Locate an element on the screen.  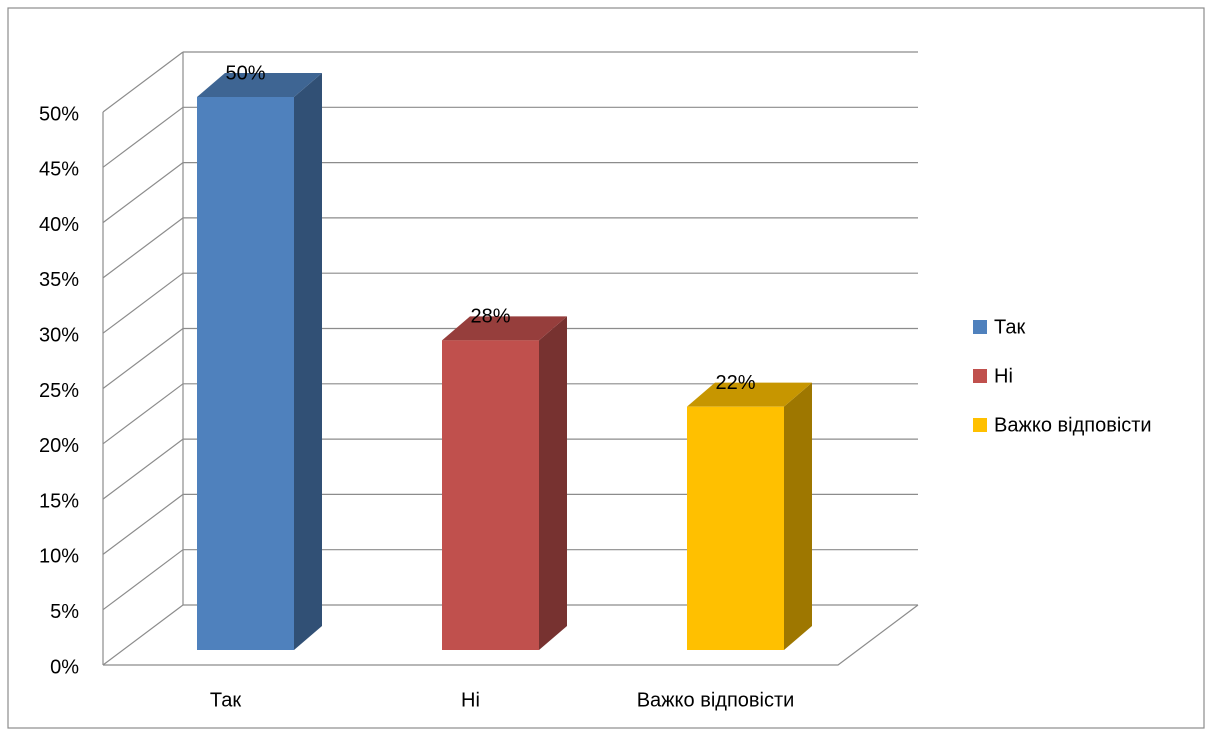
y-tick-label: 15% is located at coordinates (59, 501).